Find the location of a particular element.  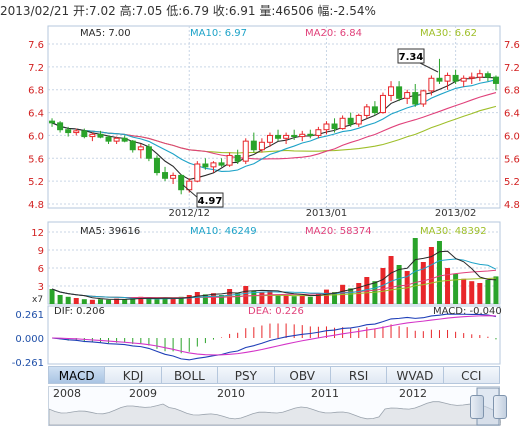

navigator-sparkline is located at coordinates (275, 406).